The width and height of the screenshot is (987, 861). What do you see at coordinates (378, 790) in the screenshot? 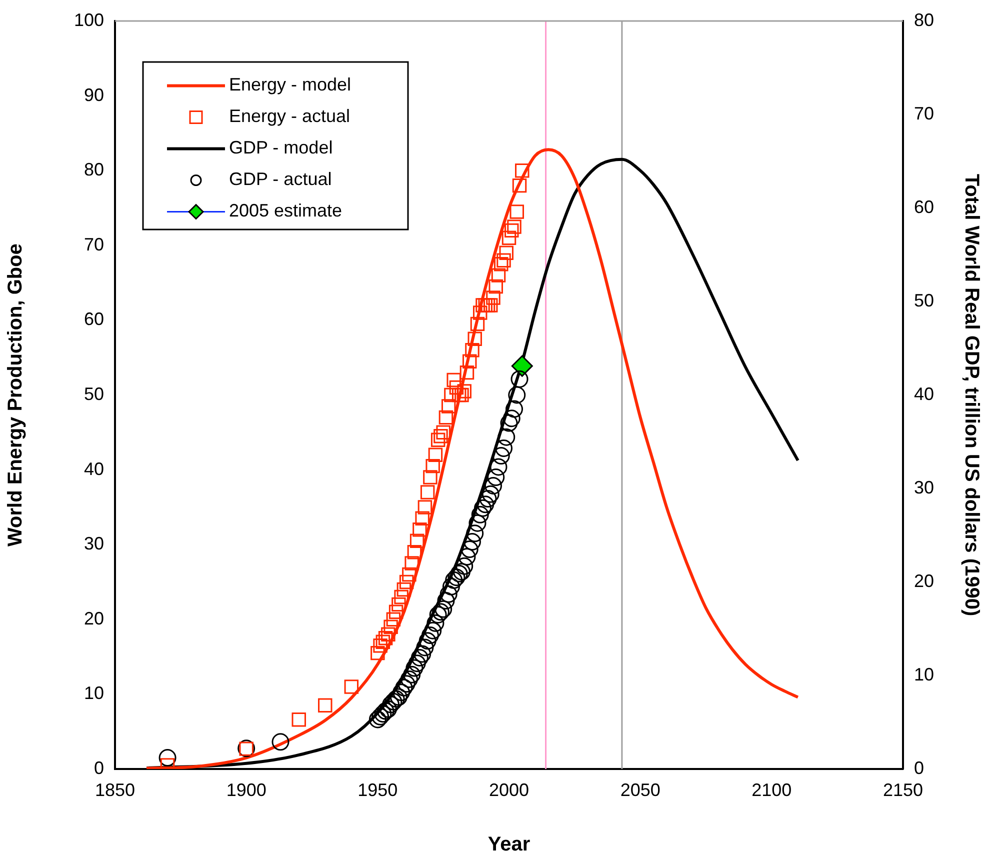
I see `x-tick-label: 1950` at bounding box center [378, 790].